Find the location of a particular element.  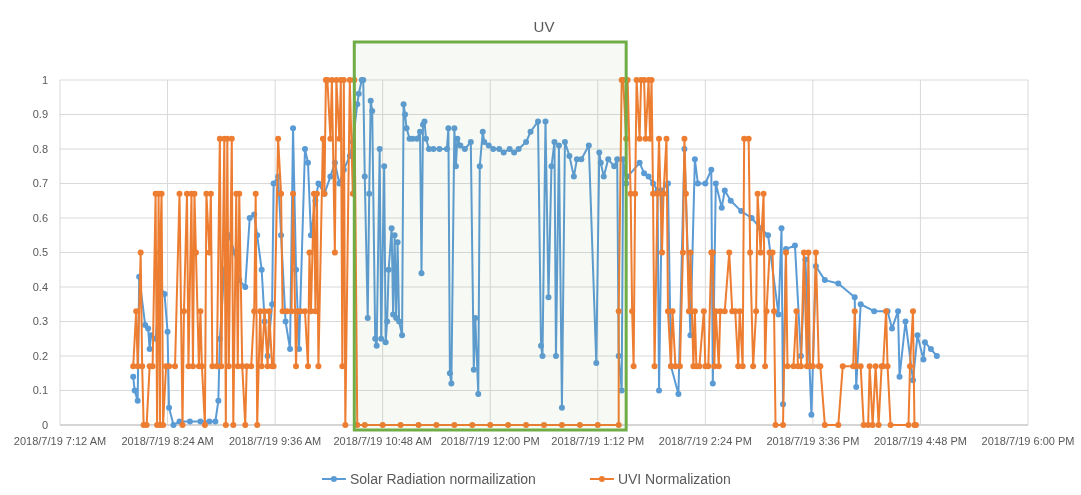

legend-label: UVI Normalization is located at coordinates (674, 478).